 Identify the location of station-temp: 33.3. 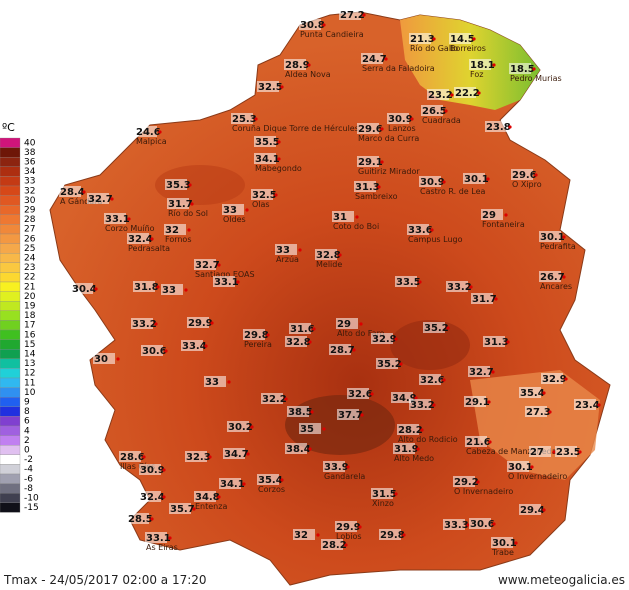
(456, 525).